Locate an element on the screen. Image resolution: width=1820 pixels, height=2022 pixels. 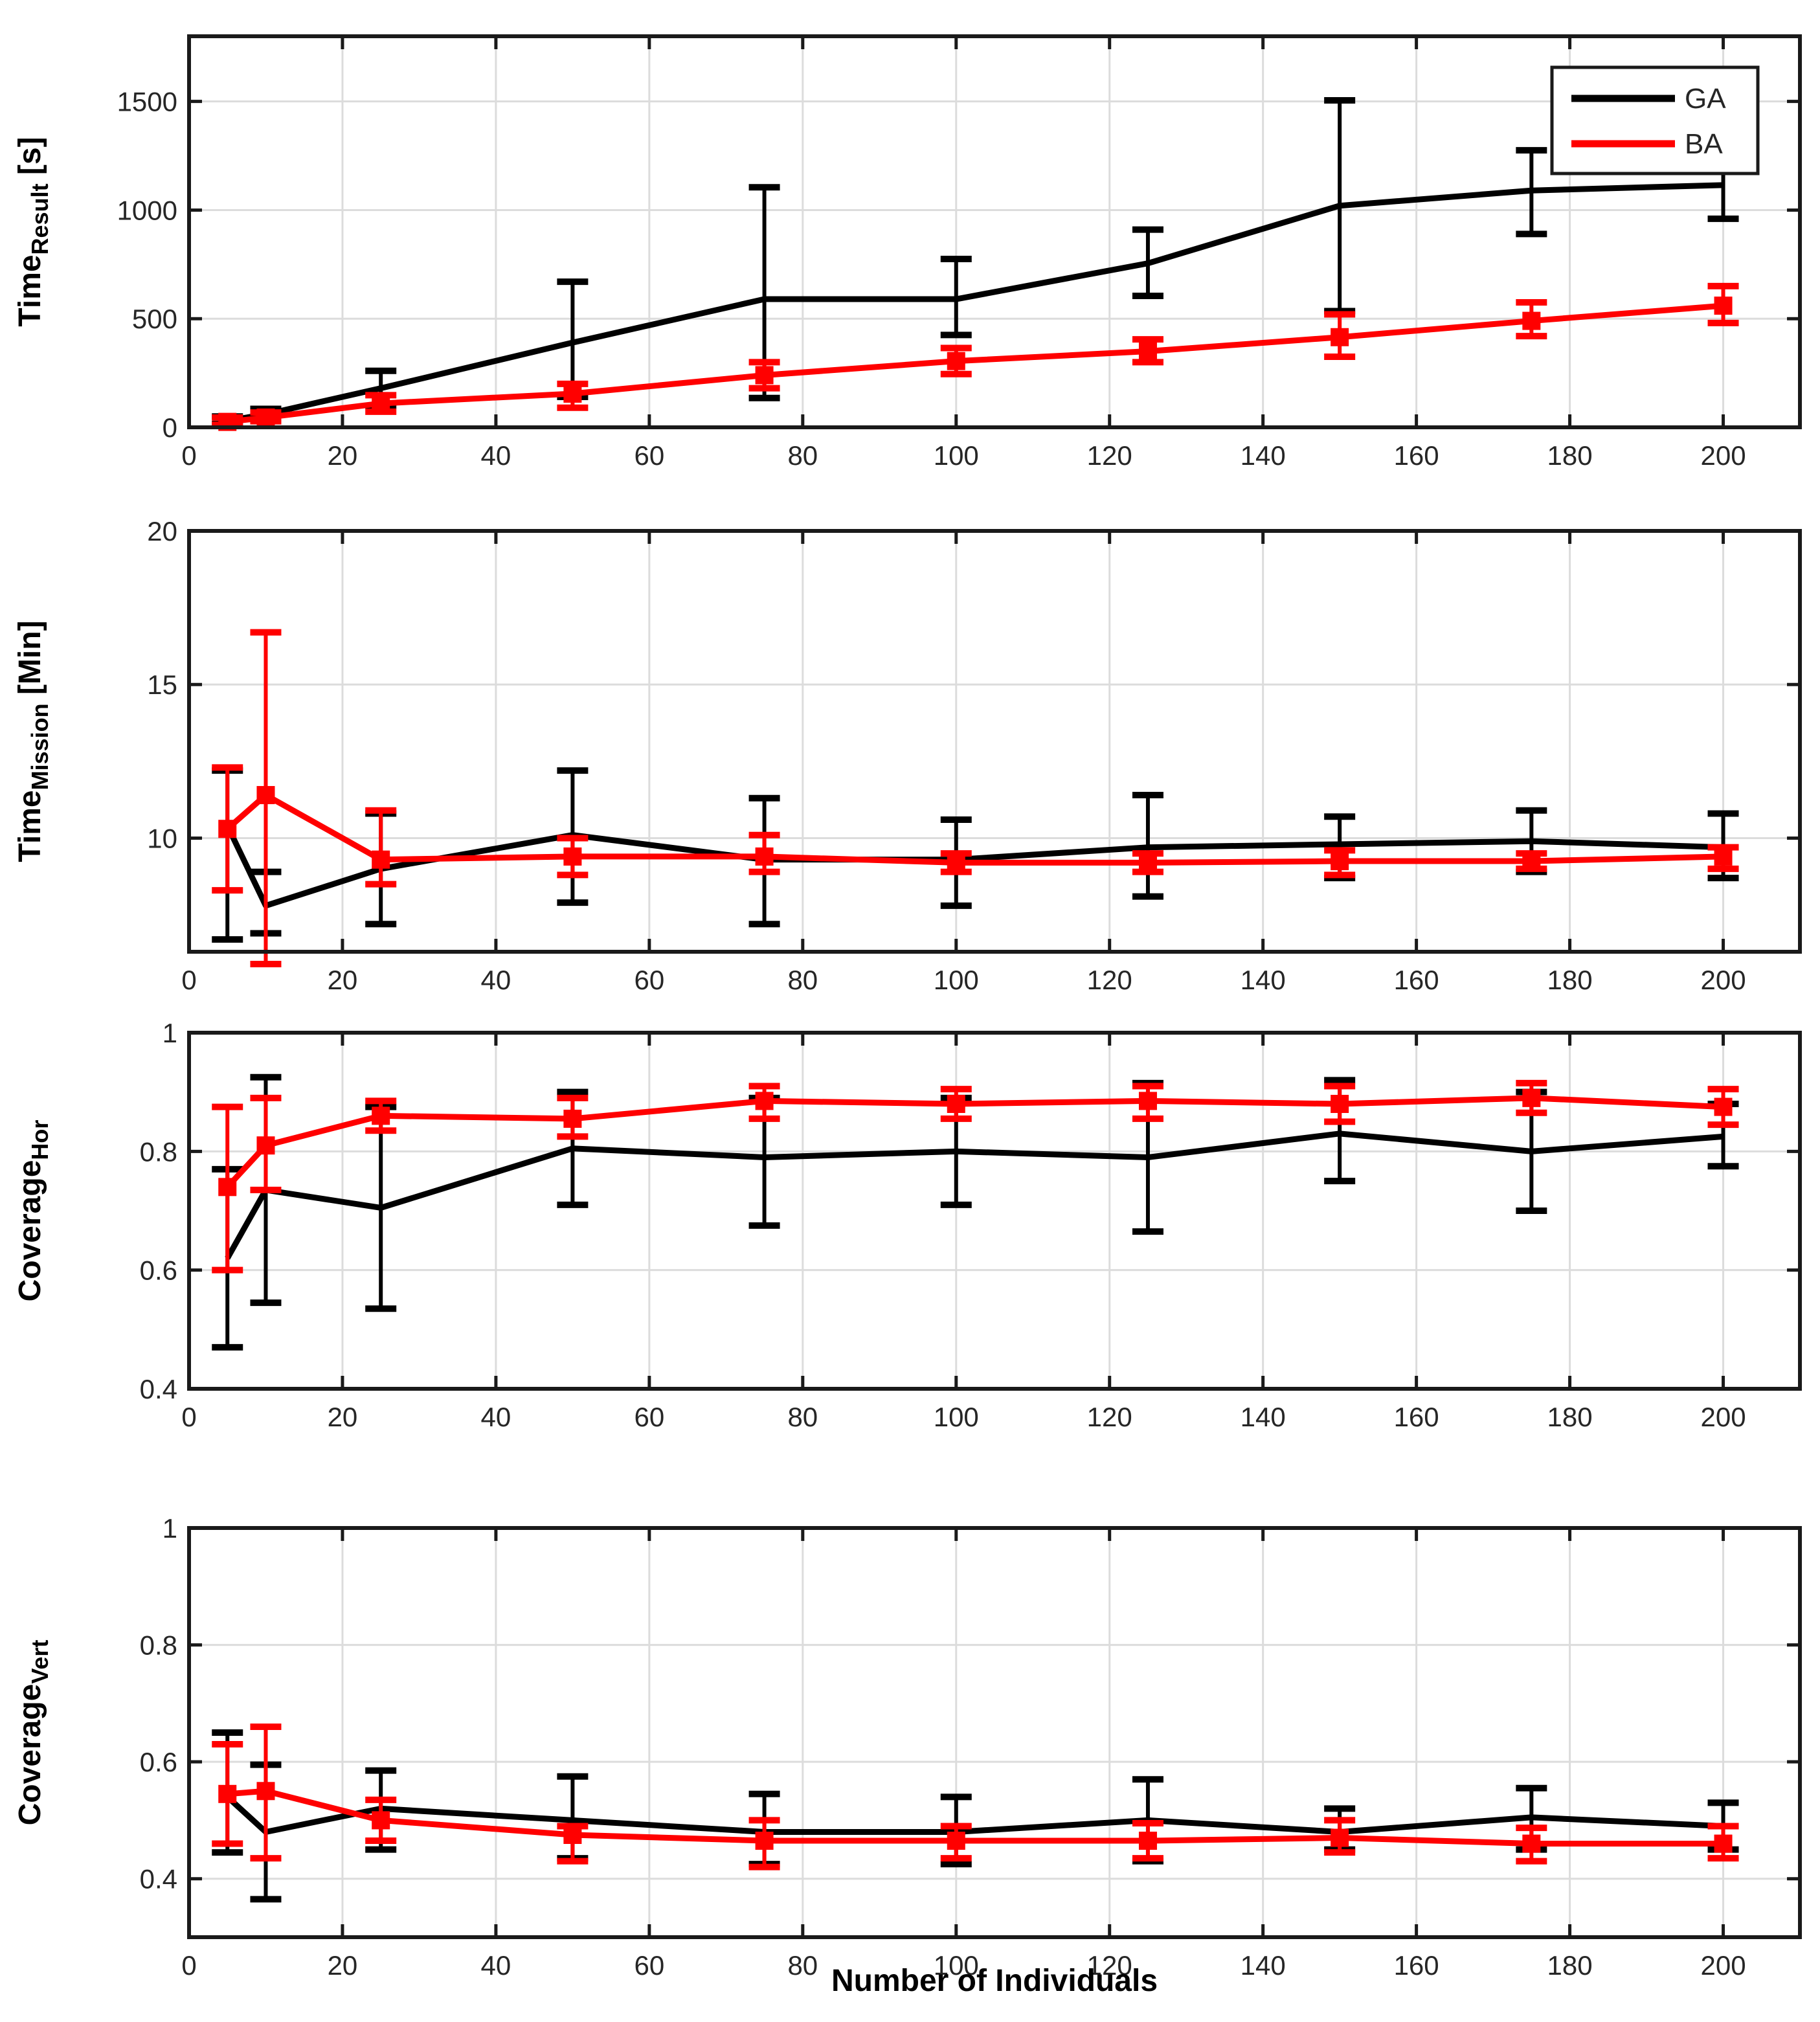
x-tick-label: 60 is located at coordinates (649, 1417).